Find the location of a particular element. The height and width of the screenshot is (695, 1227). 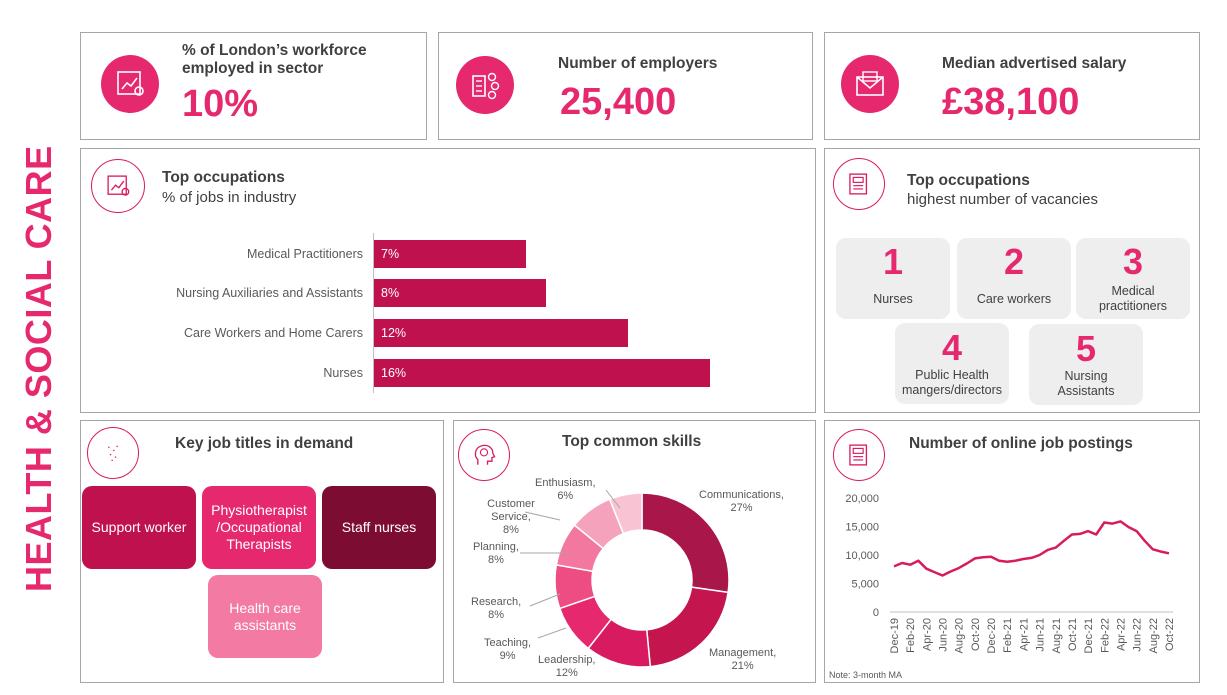

skill-label-teaching: Teaching, 9% is located at coordinates (508, 649).